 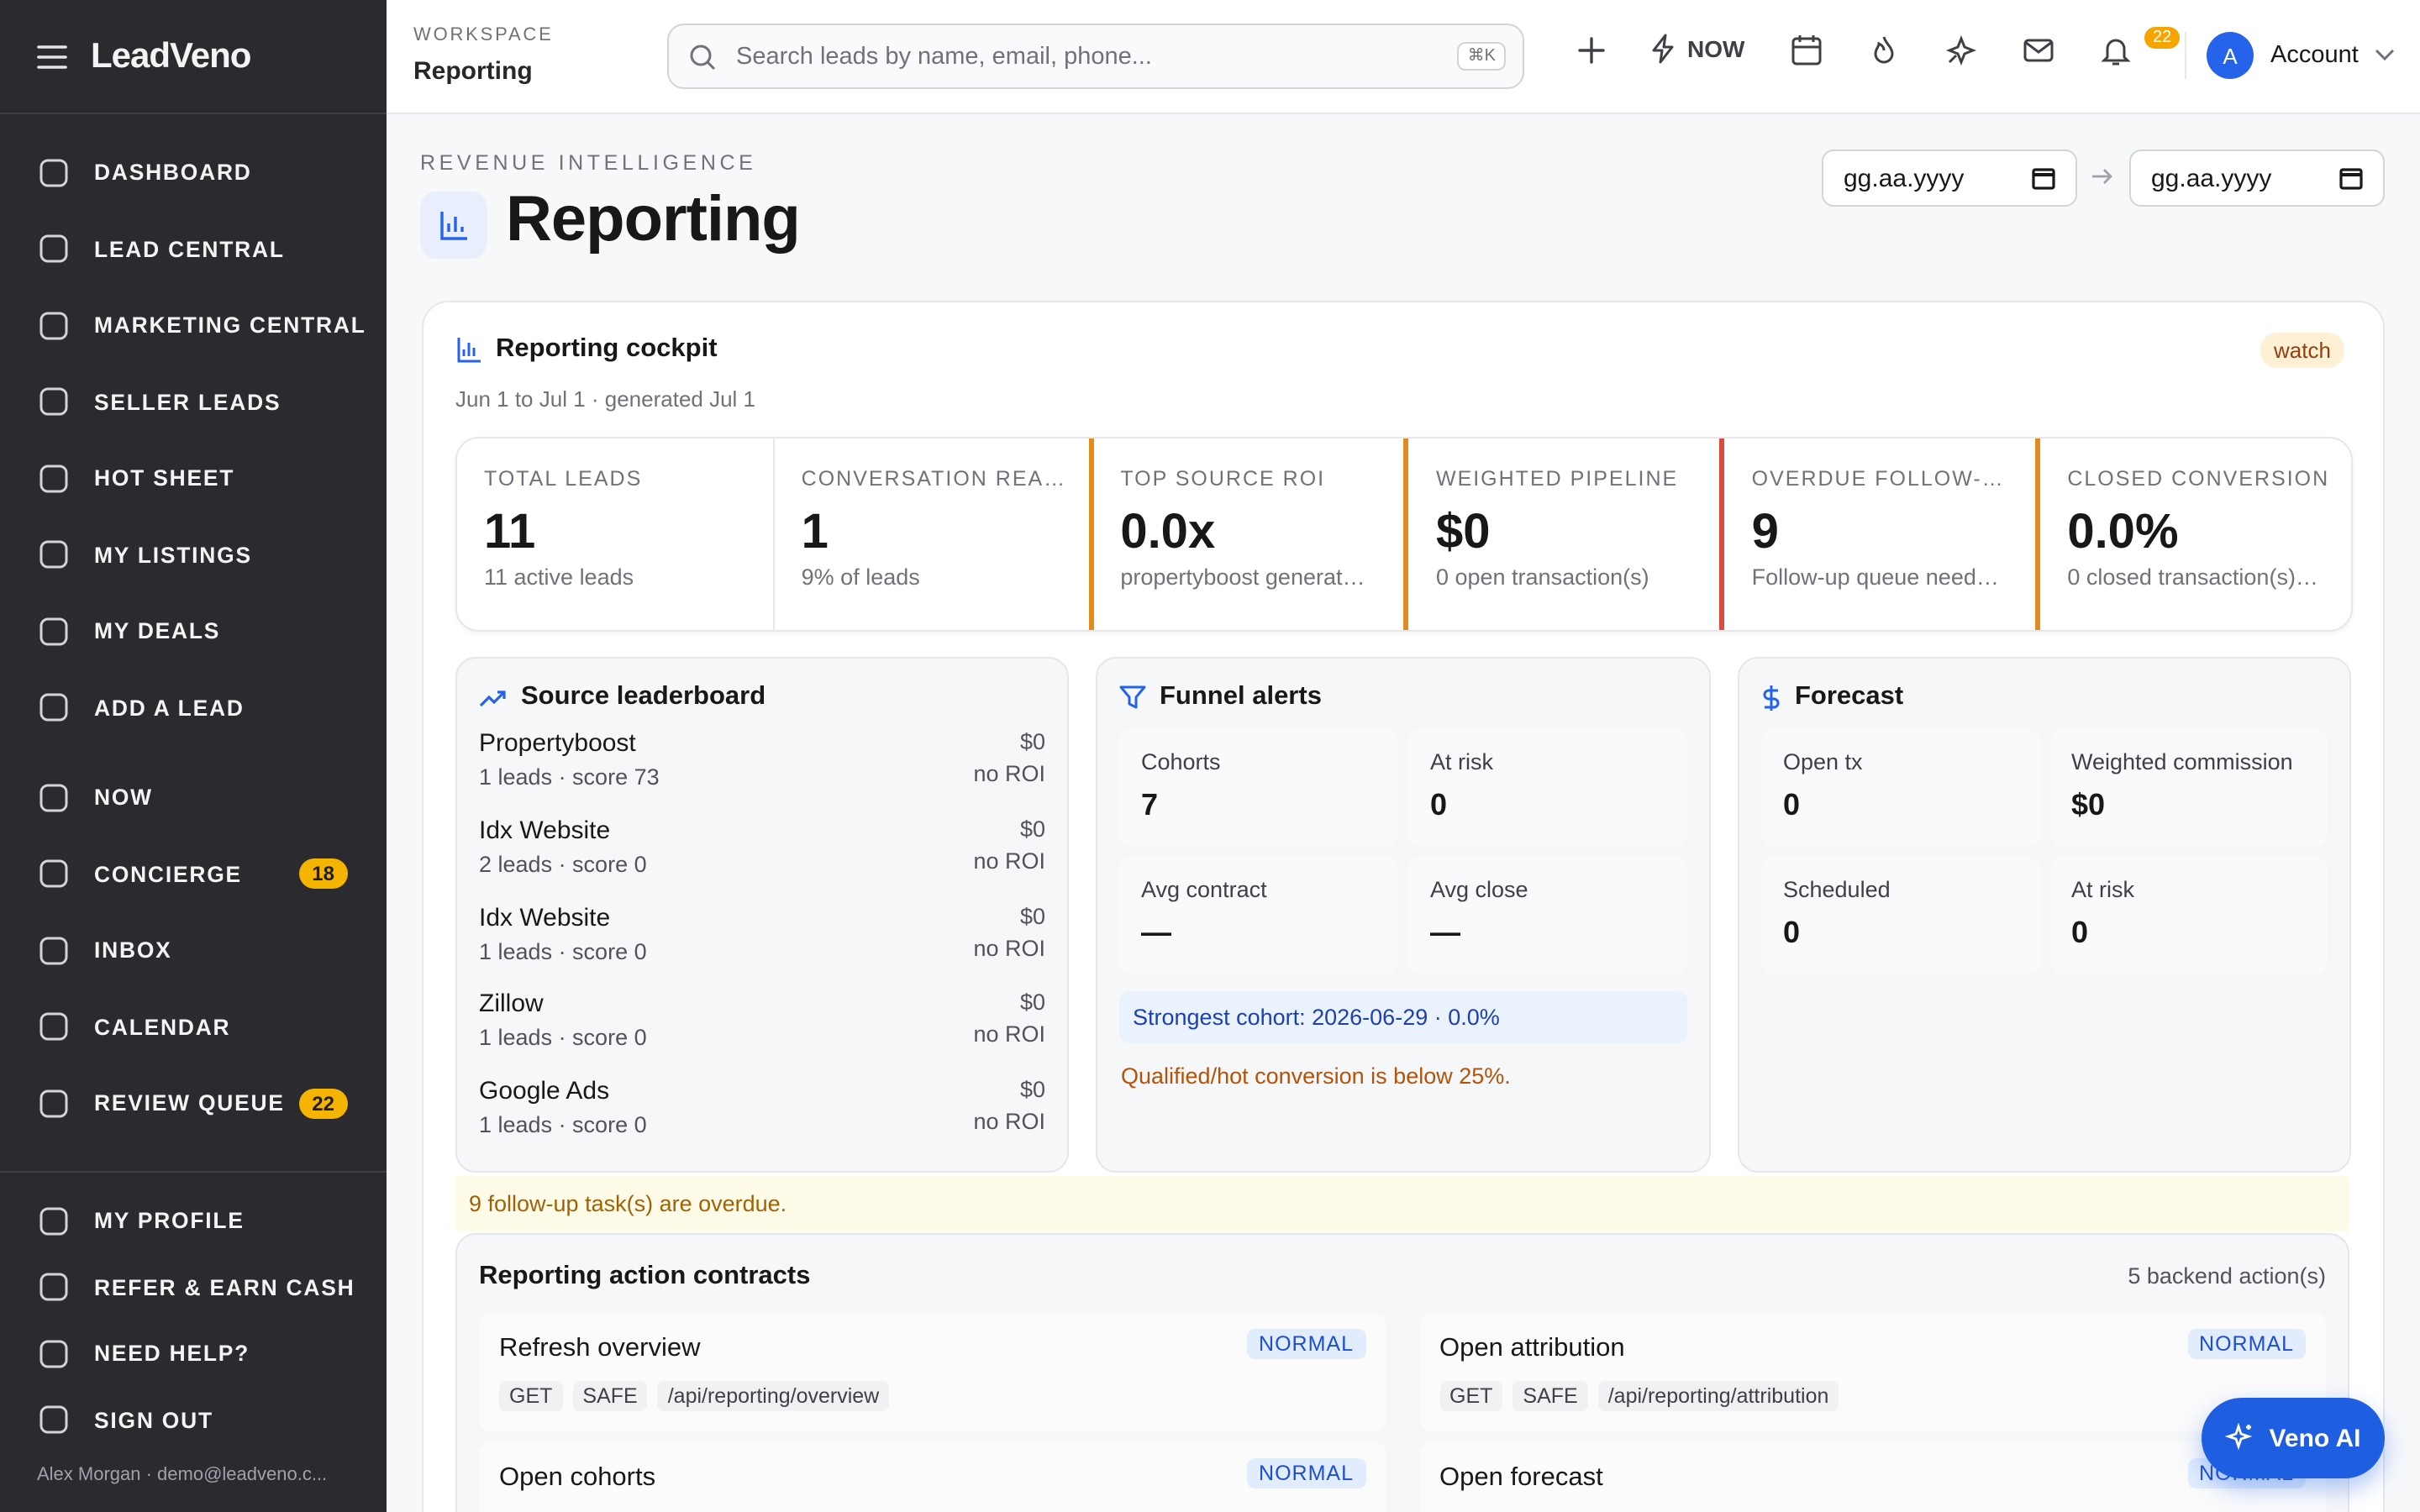 I want to click on status-pill: watch, so click(x=2302, y=350).